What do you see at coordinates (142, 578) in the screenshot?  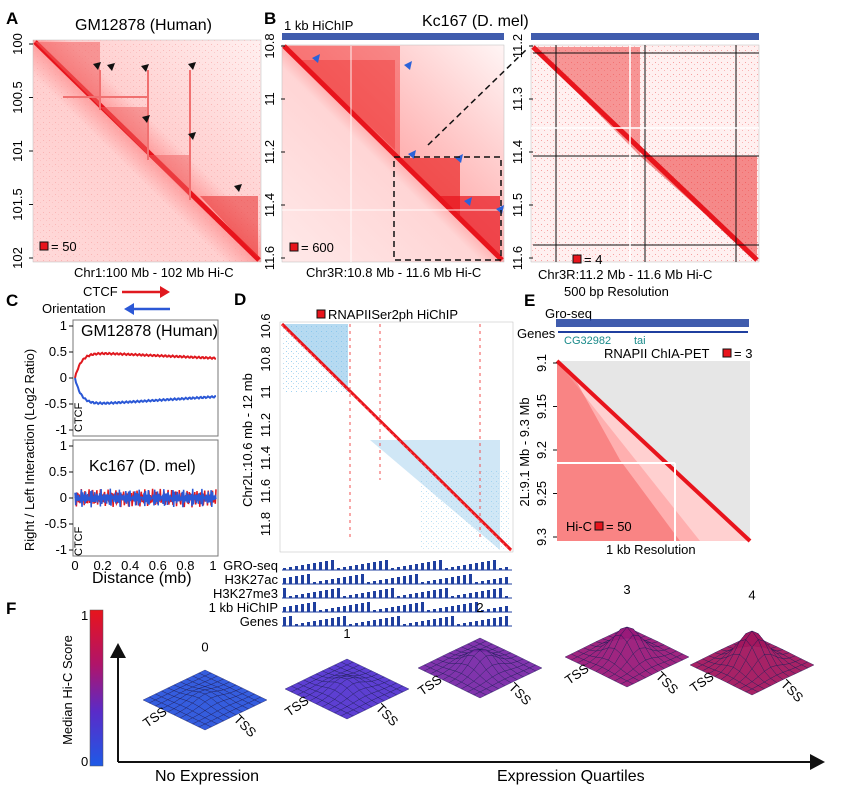 I see `panel-c-xlabel: Distance (mb)` at bounding box center [142, 578].